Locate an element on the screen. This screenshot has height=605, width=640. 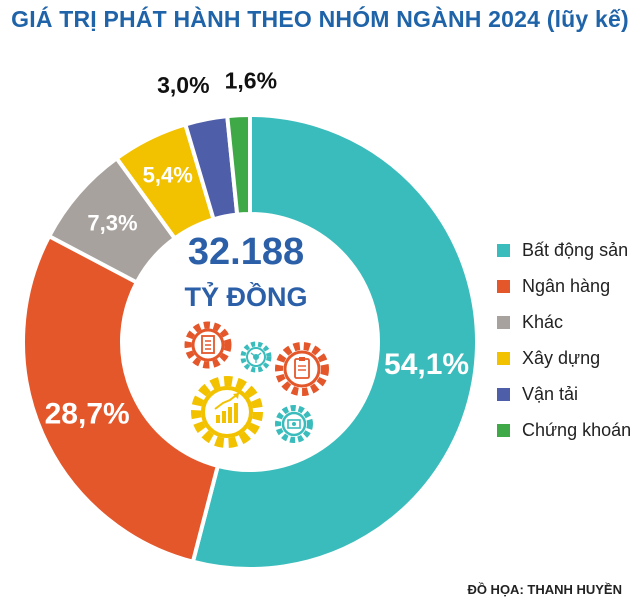
legend-label: Ngân hàng is located at coordinates (566, 285).